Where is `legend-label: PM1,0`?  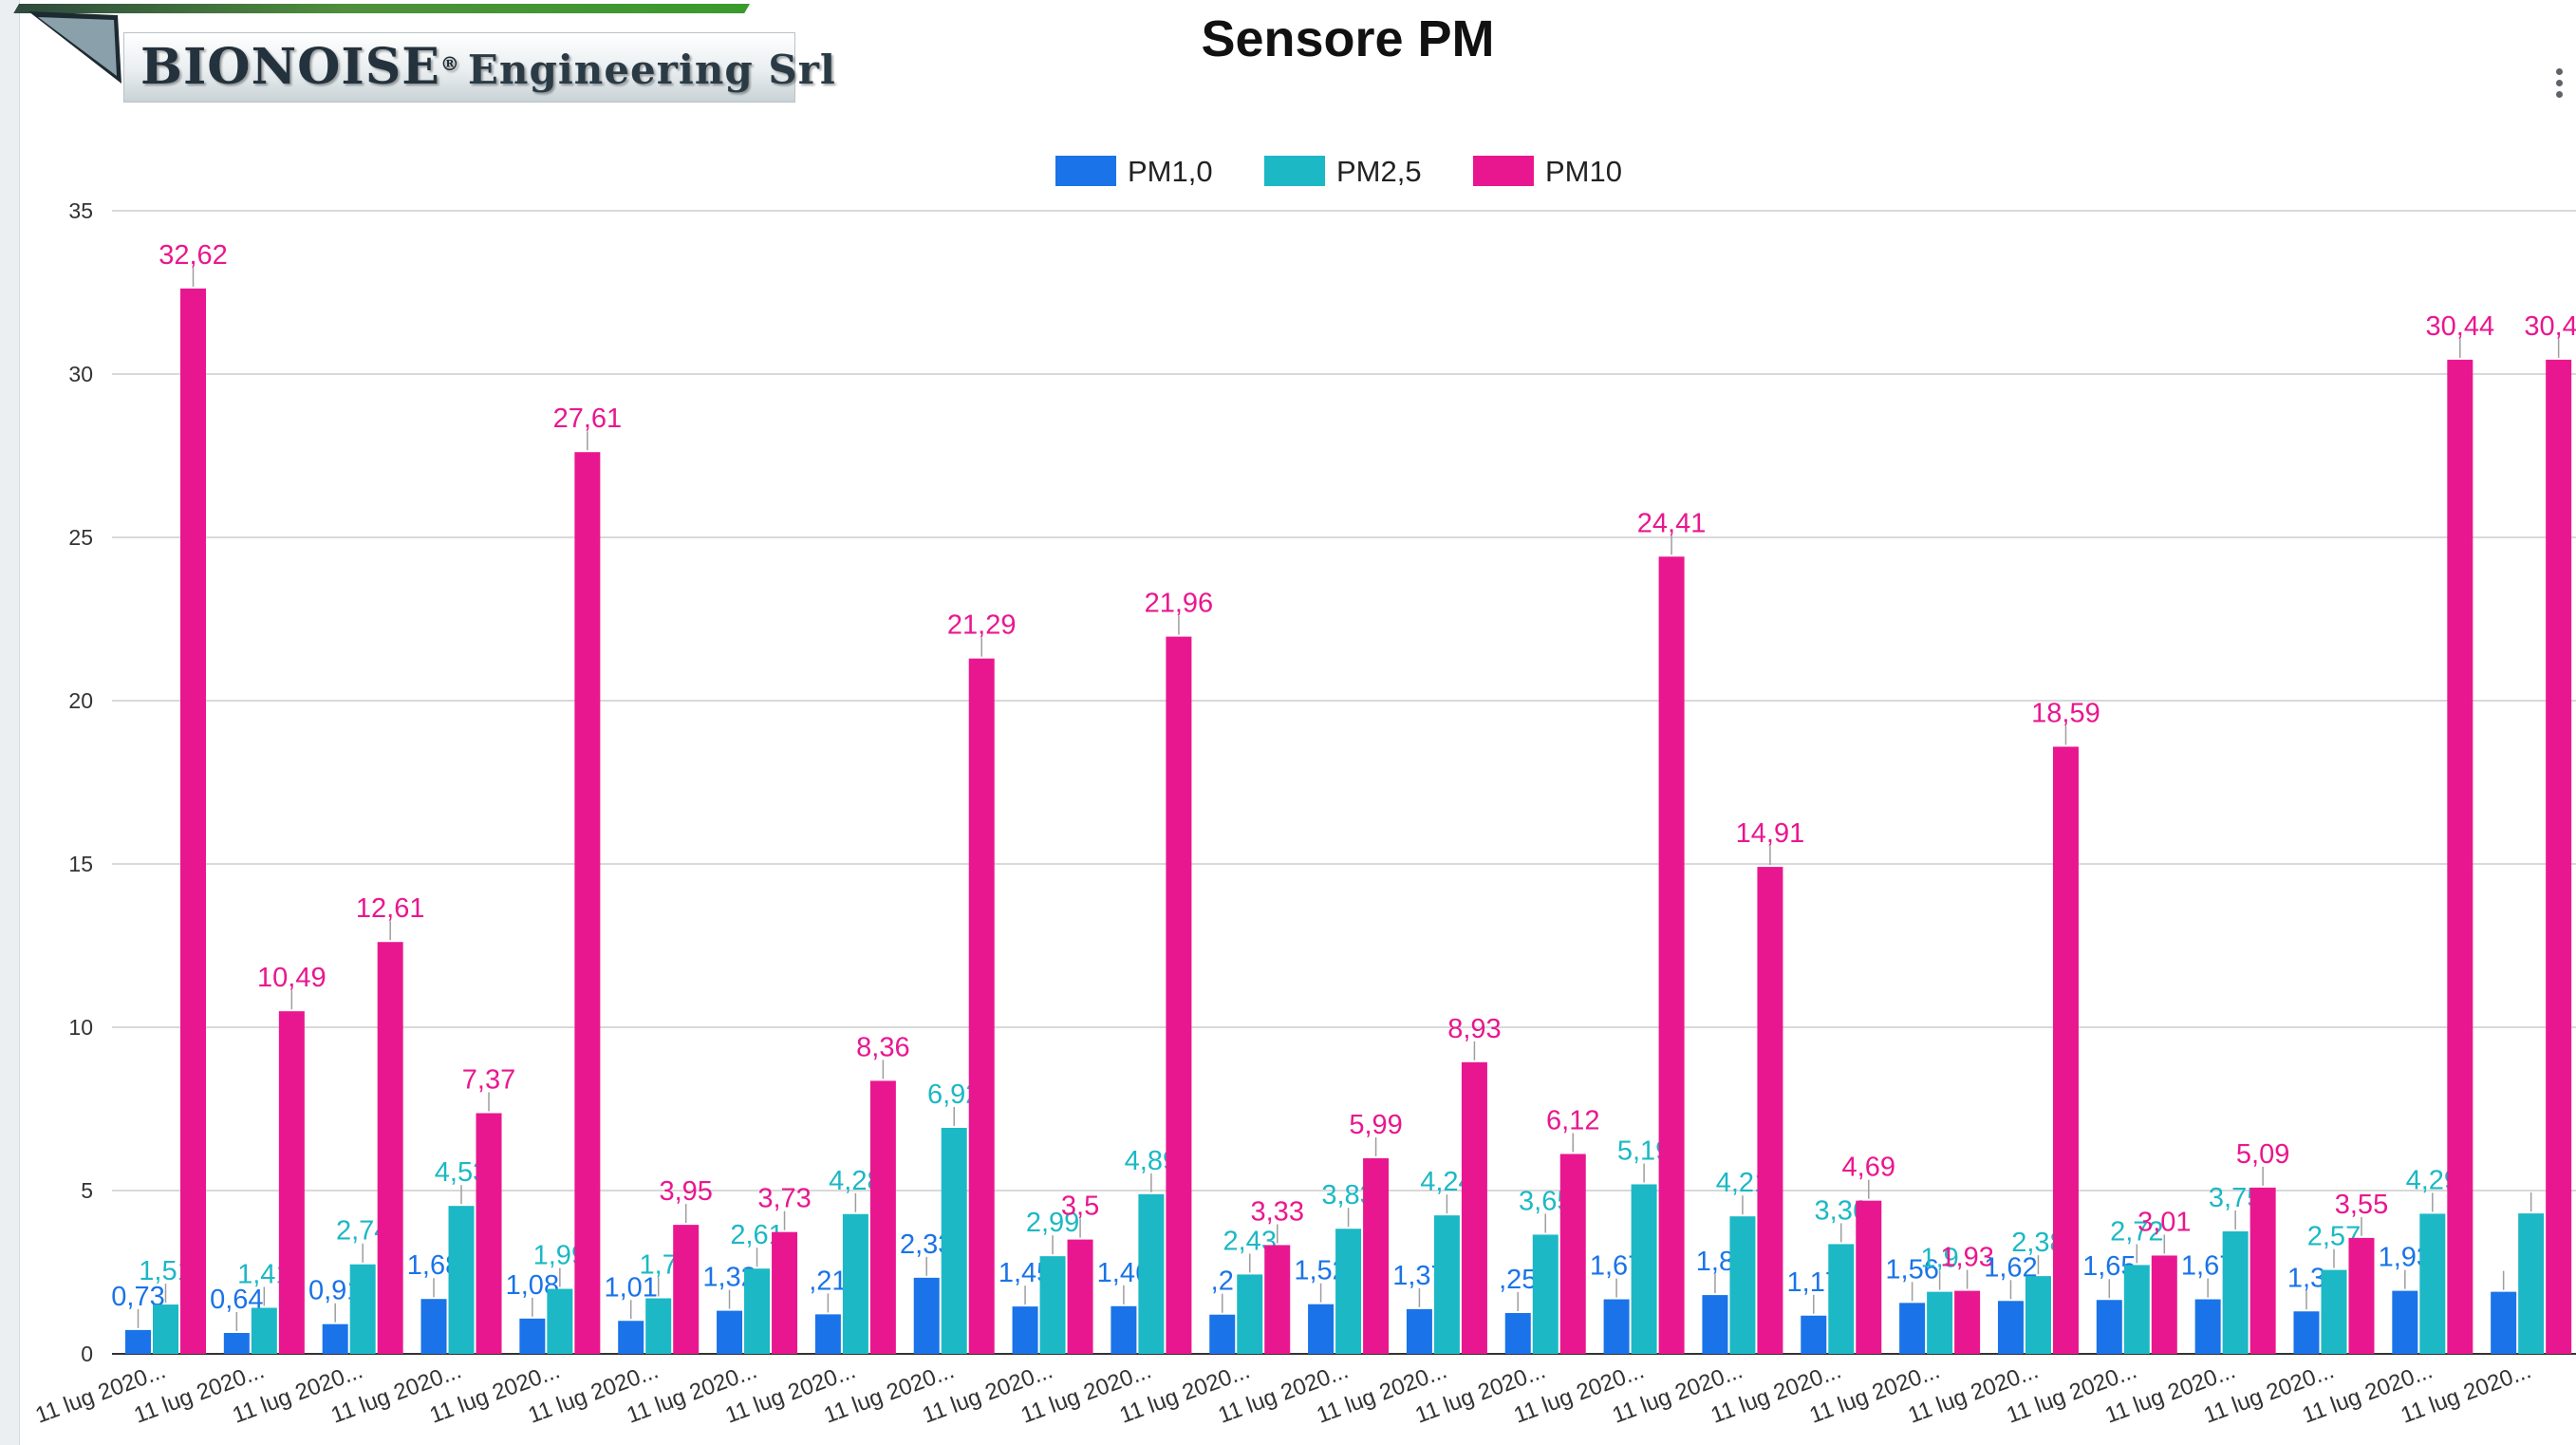
legend-label: PM1,0 is located at coordinates (1170, 171).